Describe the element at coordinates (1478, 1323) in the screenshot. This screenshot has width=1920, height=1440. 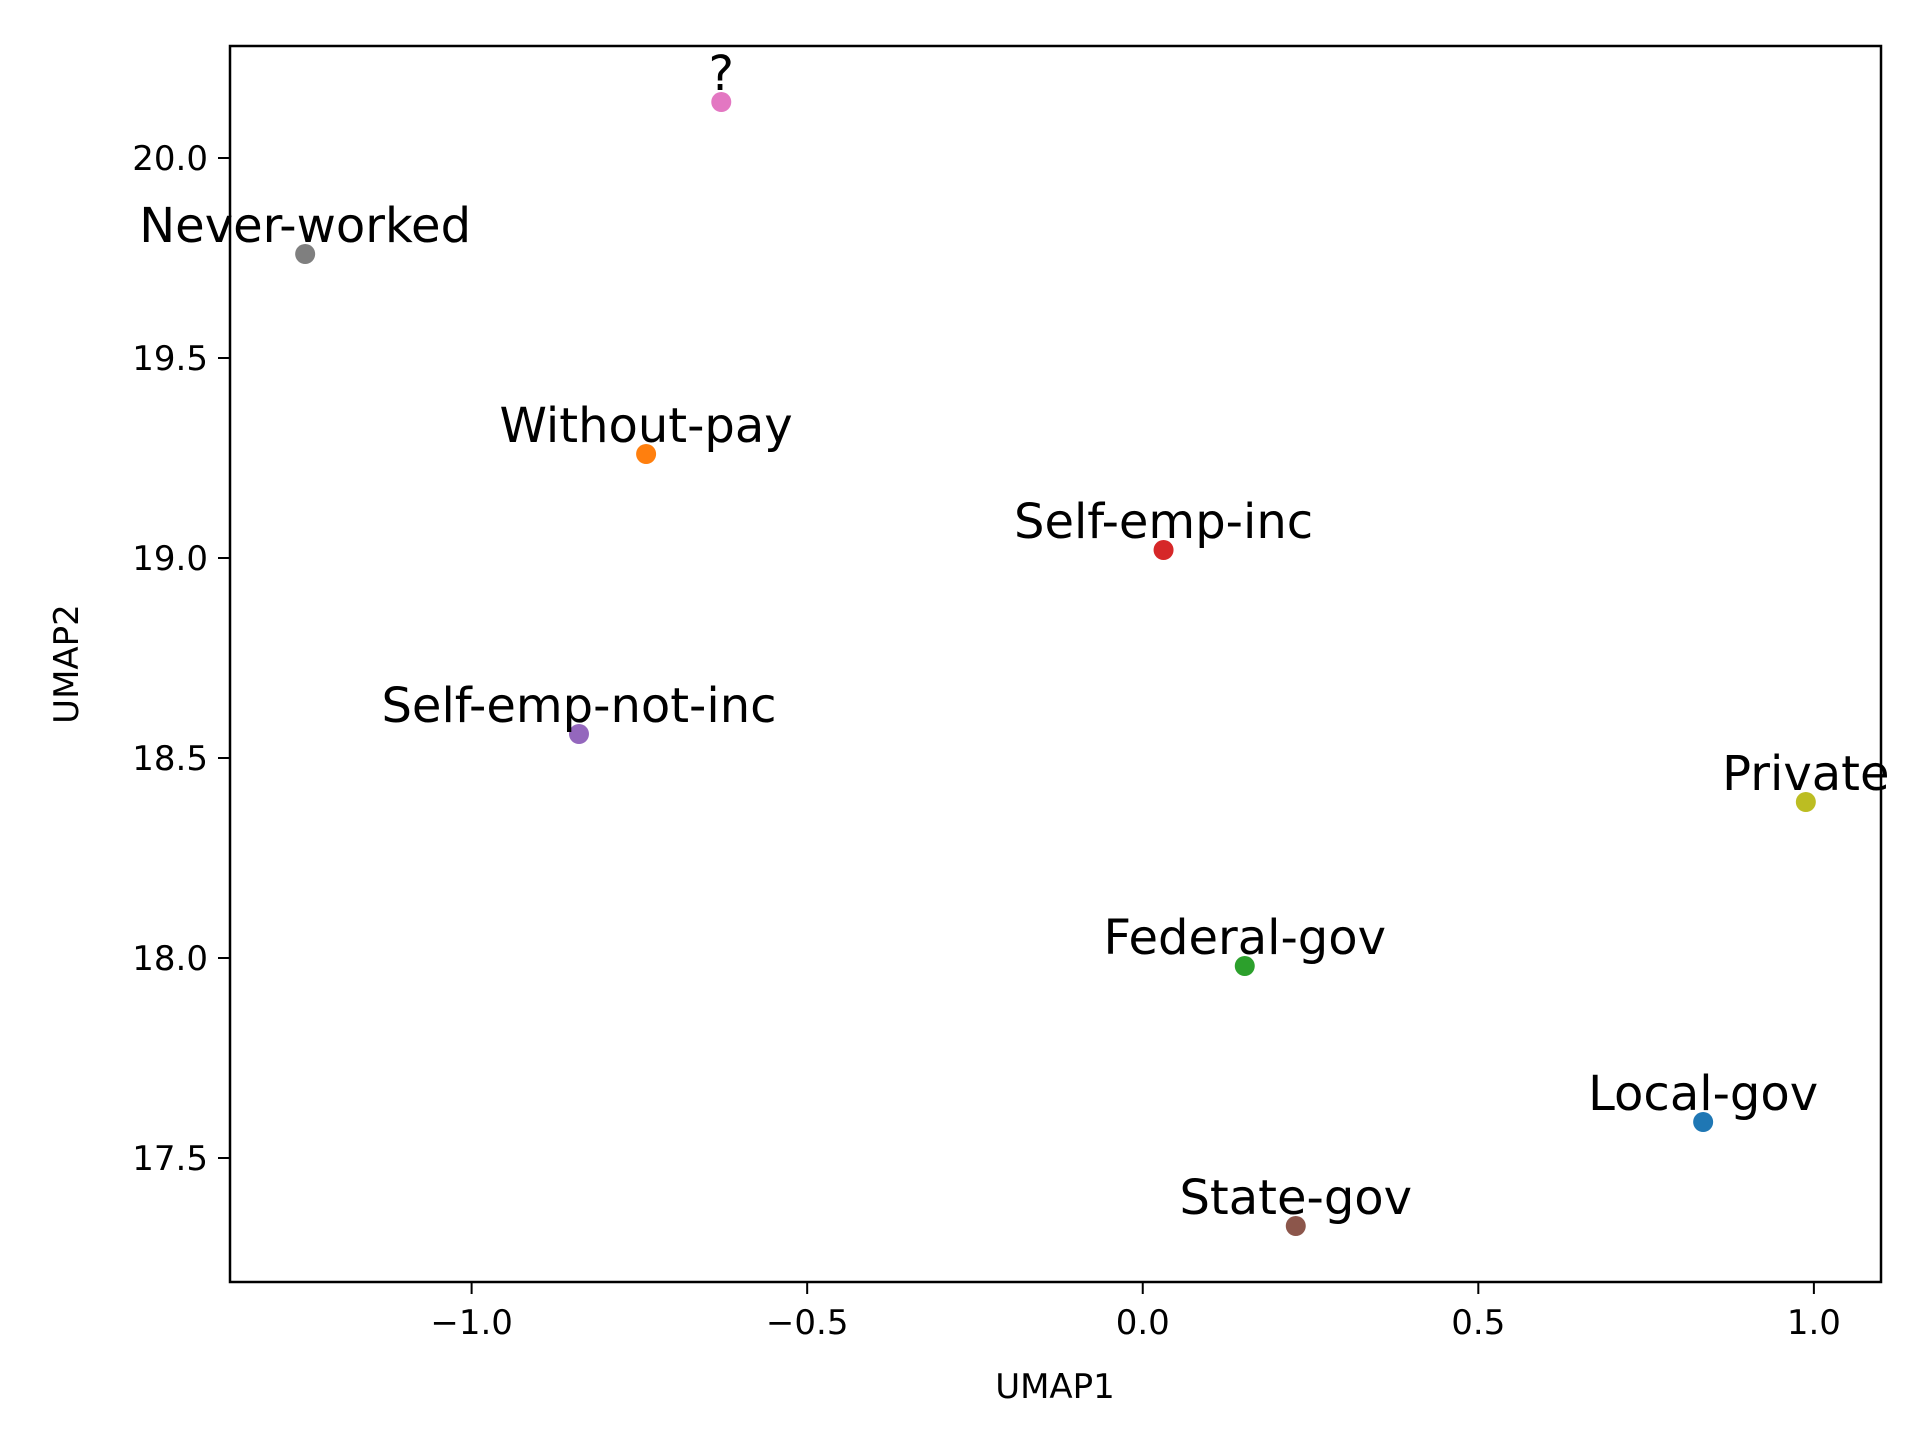
I see `x-tick-label: 0.5` at that location.